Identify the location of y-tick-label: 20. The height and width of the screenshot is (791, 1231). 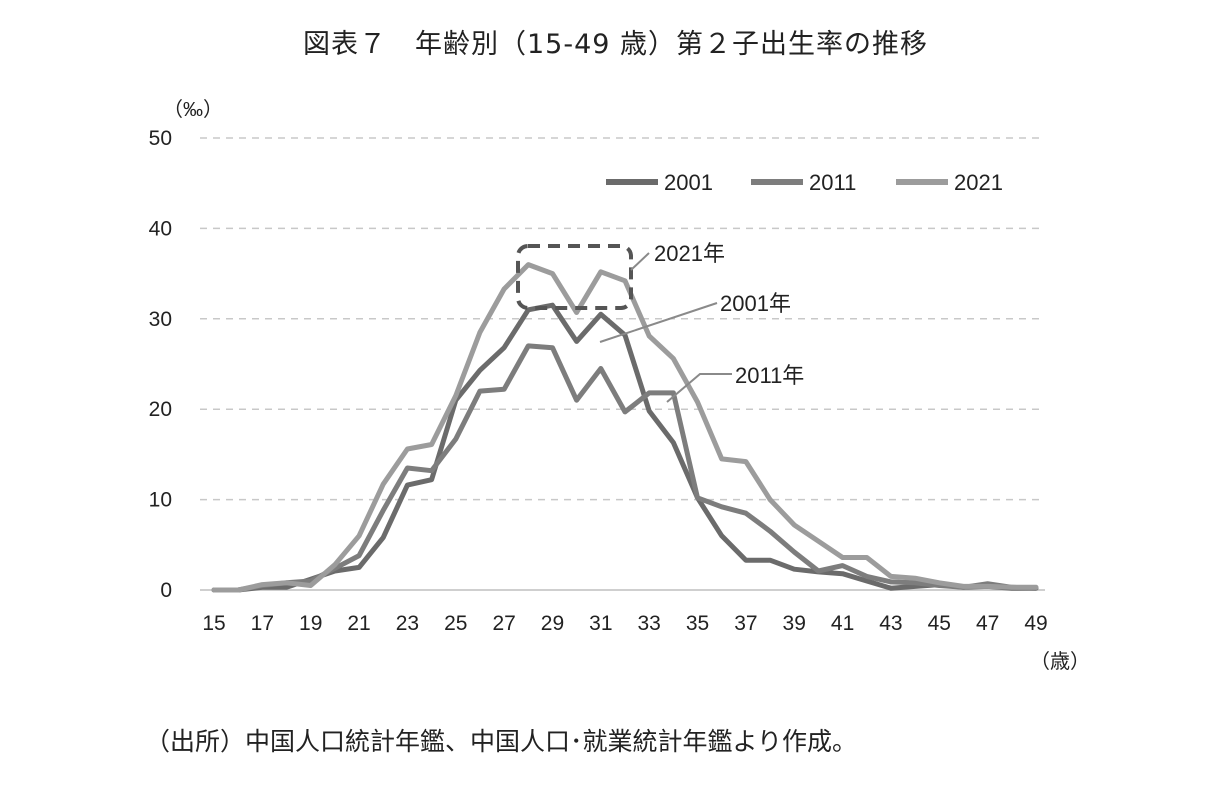
(160, 409).